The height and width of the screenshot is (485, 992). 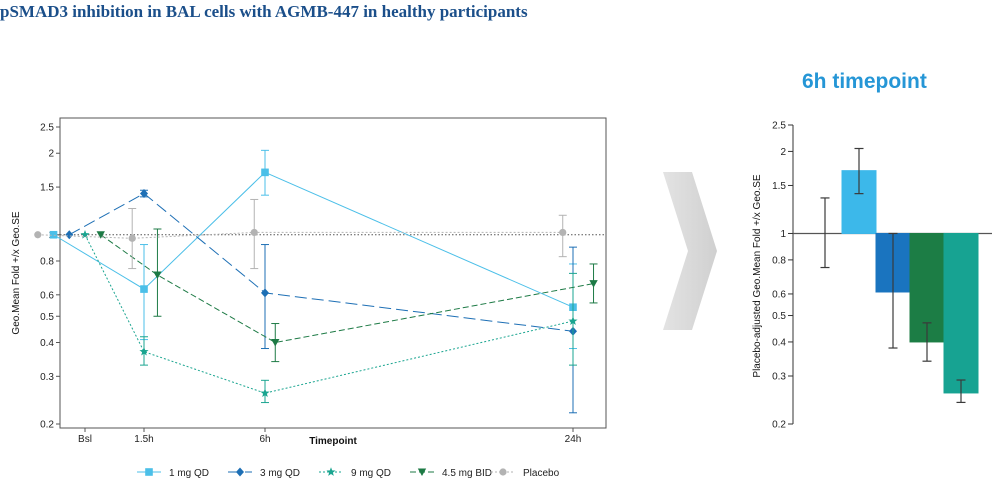 I want to click on legend-label: 1 mg QD, so click(x=189, y=473).